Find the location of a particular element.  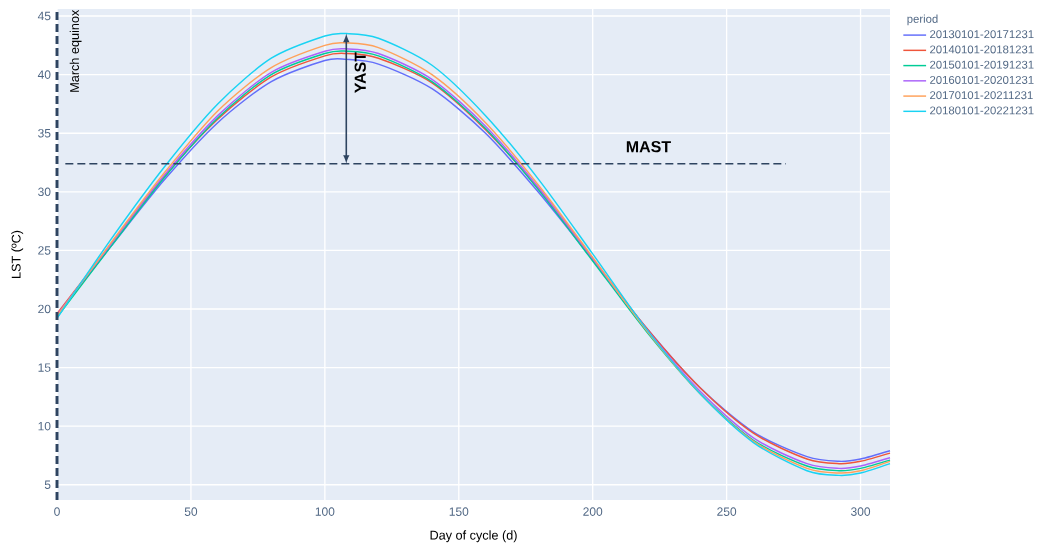

x-tick-label: 50 is located at coordinates (191, 512).